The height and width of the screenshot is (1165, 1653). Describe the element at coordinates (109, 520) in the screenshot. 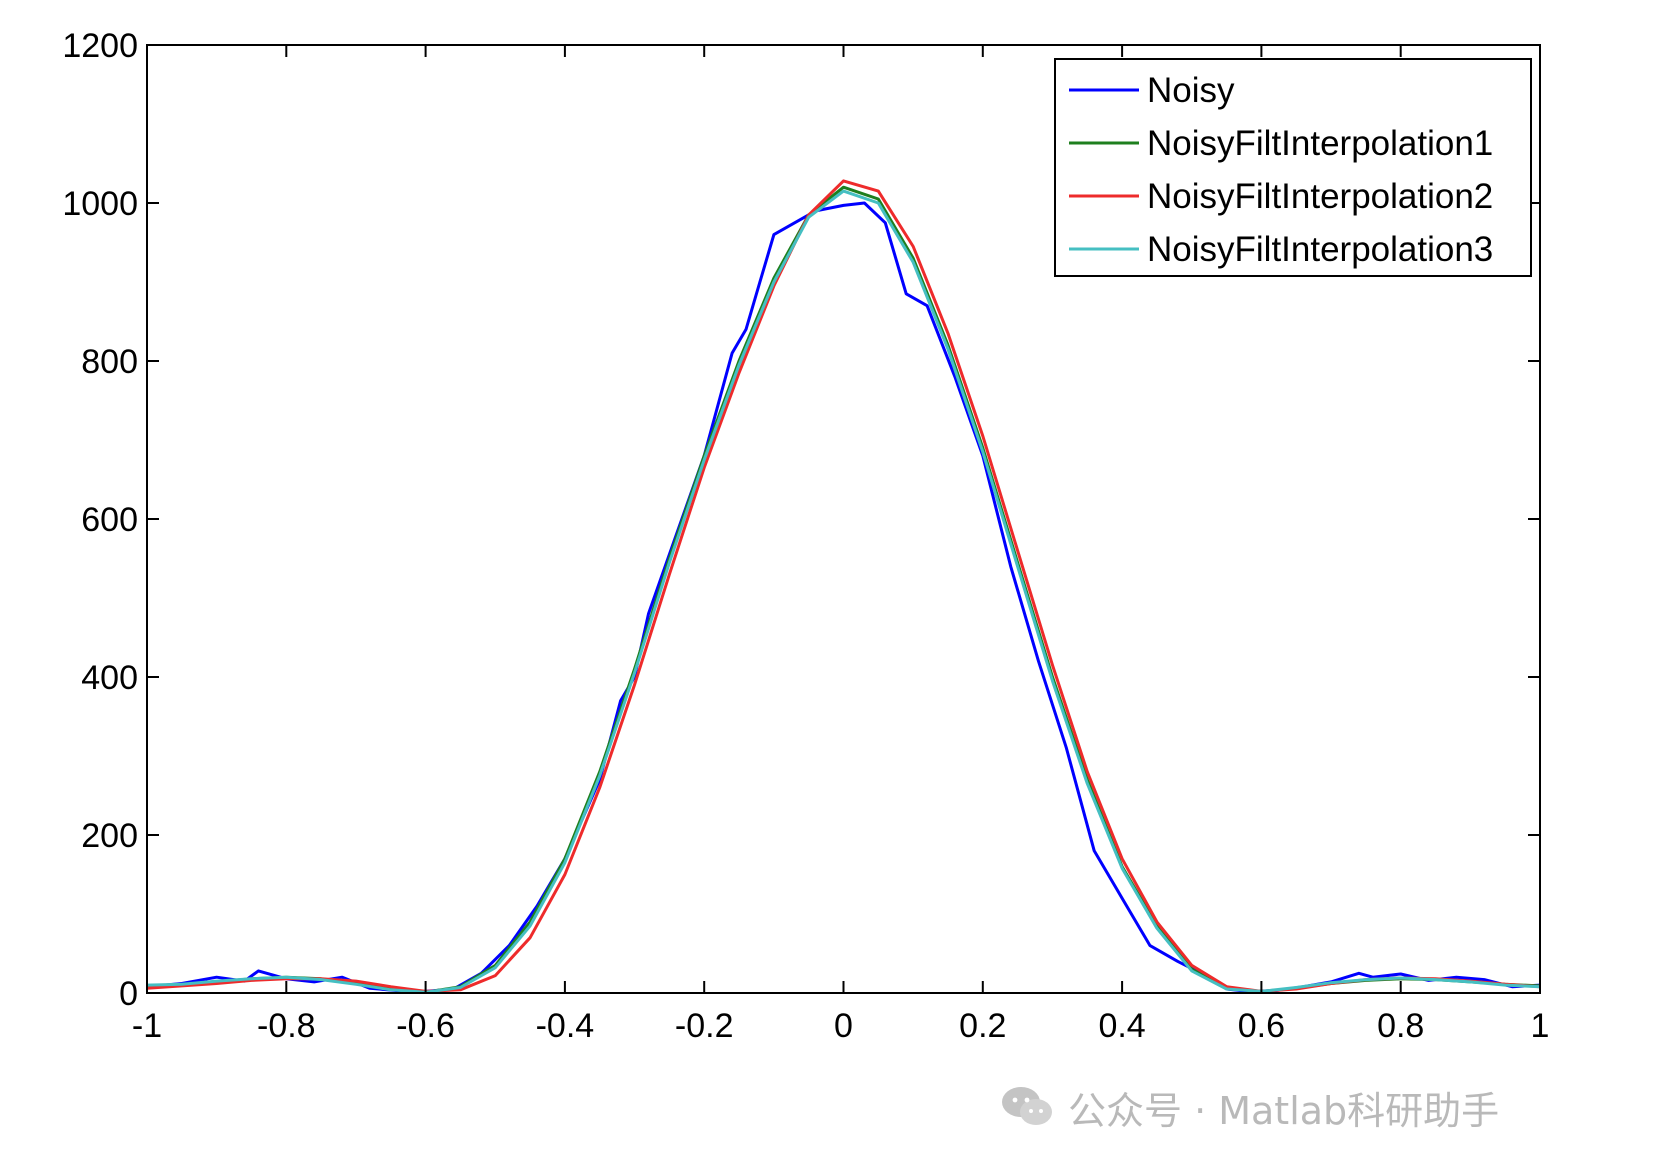

I see `y-tick-label: 600` at that location.